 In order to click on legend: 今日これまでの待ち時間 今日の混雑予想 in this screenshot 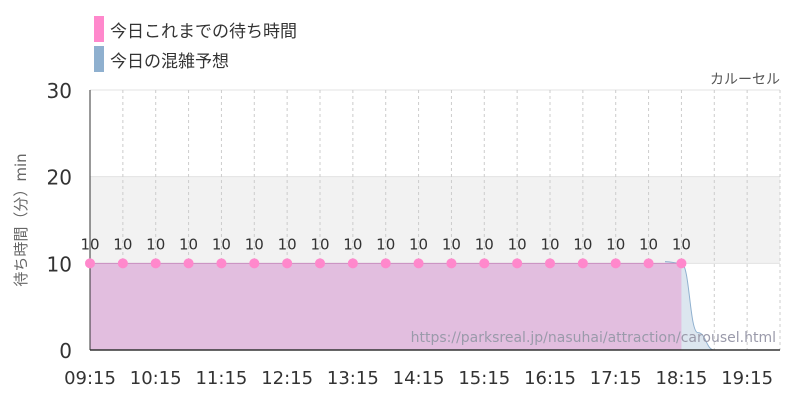, I will do `click(195, 44)`.